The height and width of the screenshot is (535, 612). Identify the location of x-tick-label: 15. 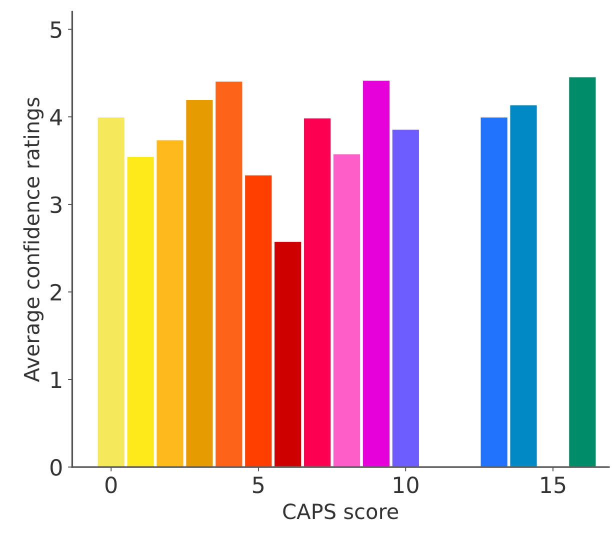
(553, 485).